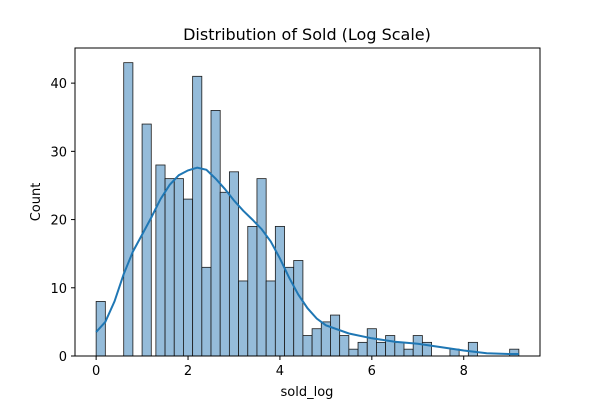  I want to click on x-tick-label: 4, so click(280, 371).